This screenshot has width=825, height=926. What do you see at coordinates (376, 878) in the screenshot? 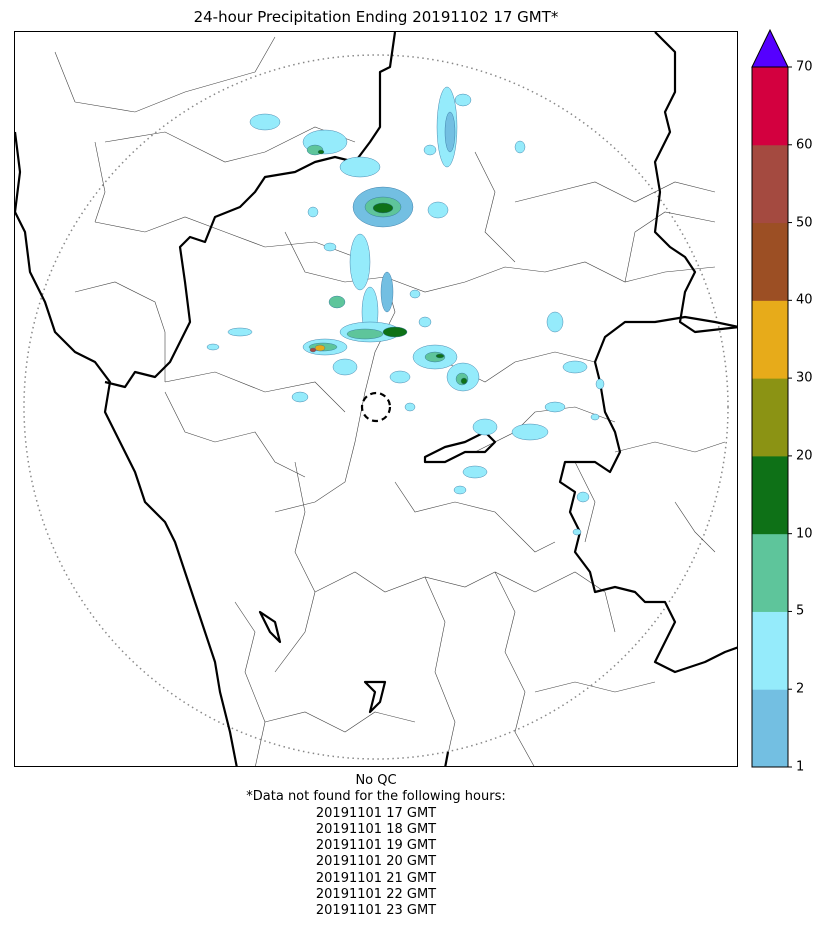
I see `missing-hour: 20191101 21 GMT` at bounding box center [376, 878].